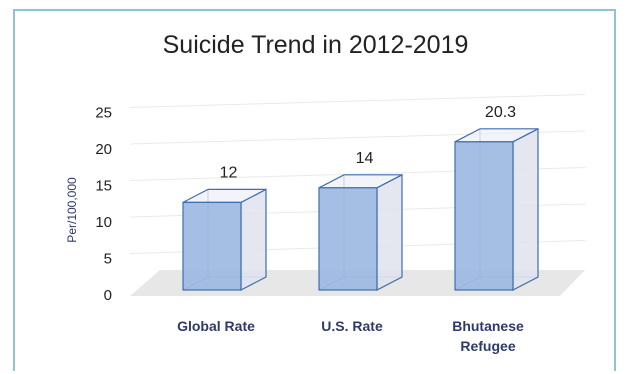  Describe the element at coordinates (72, 210) in the screenshot. I see `y-axis-label: Per/100,000` at that location.